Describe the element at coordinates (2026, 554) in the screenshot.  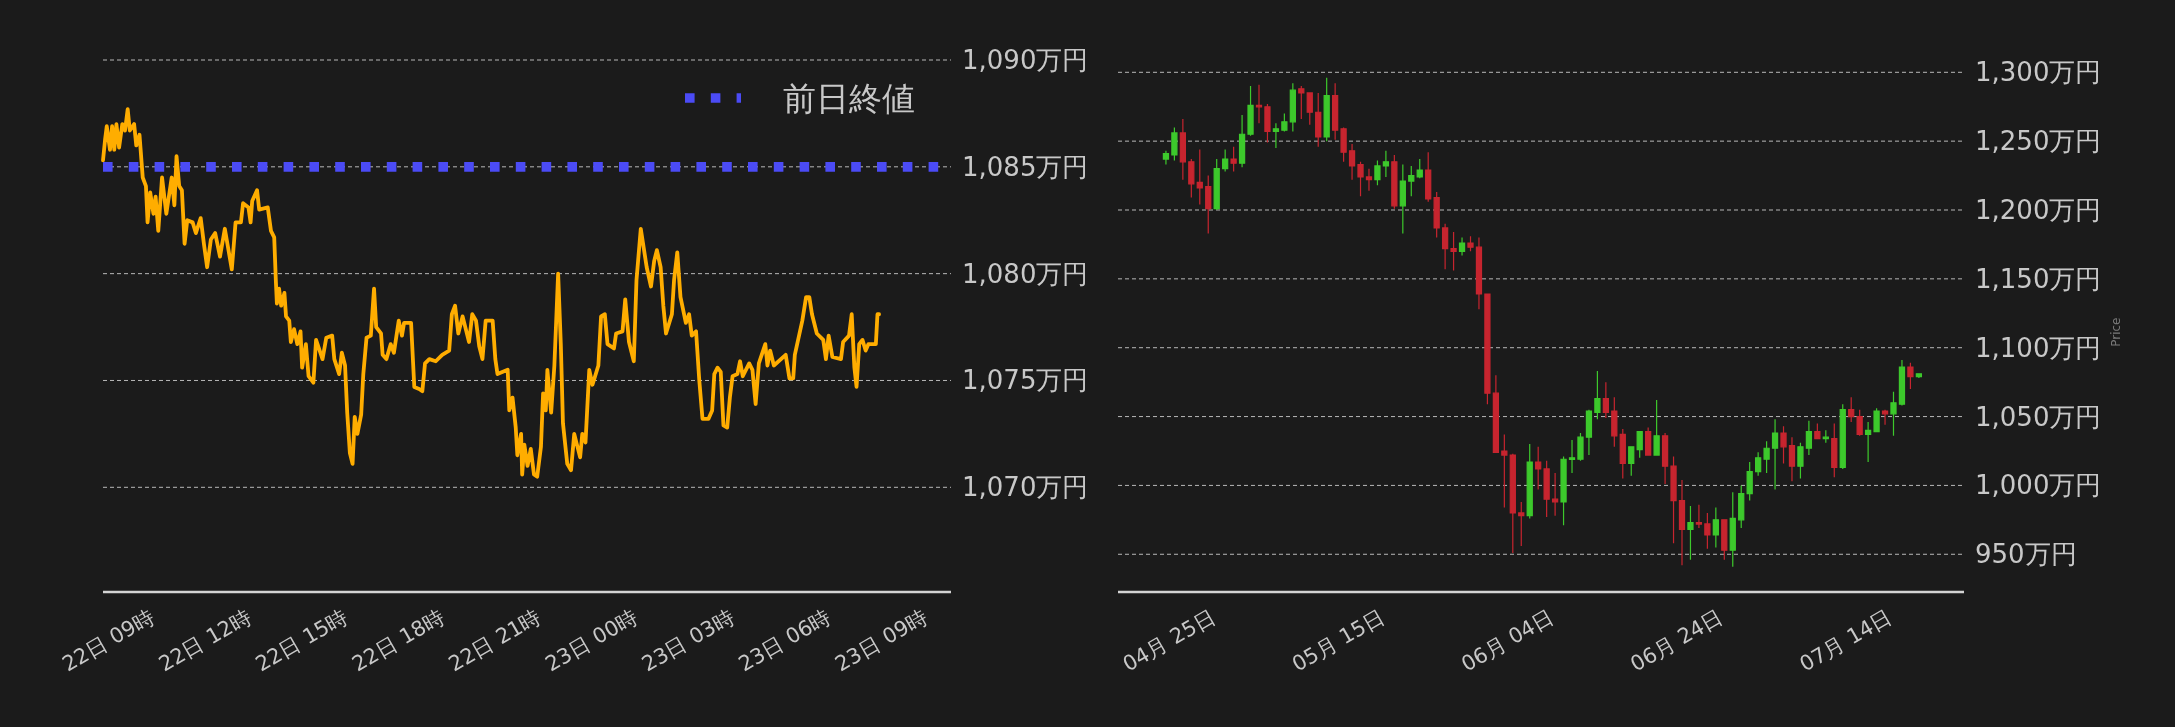
I see `y-tick-label: 950万円` at that location.